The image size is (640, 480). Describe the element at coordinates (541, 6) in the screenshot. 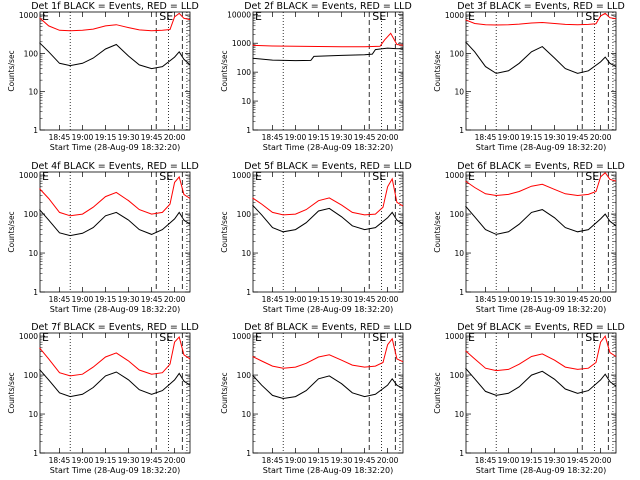

I see `chart-title: Det 3f BLACK = Events, RED = LLD` at that location.